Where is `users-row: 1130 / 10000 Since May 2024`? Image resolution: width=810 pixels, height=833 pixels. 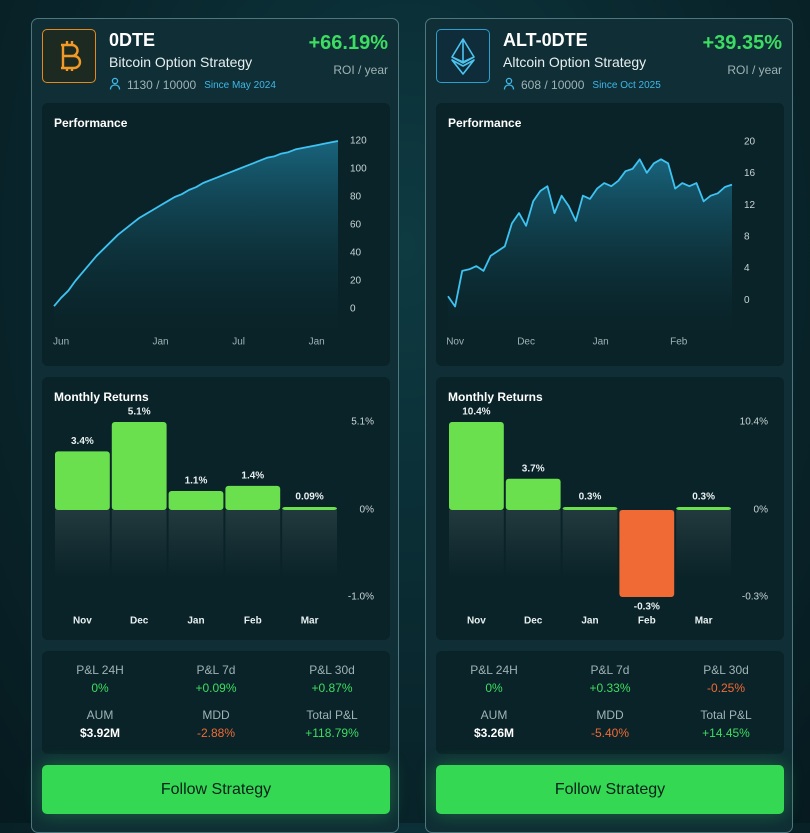
users-row: 1130 / 10000 Since May 2024 is located at coordinates (192, 85).